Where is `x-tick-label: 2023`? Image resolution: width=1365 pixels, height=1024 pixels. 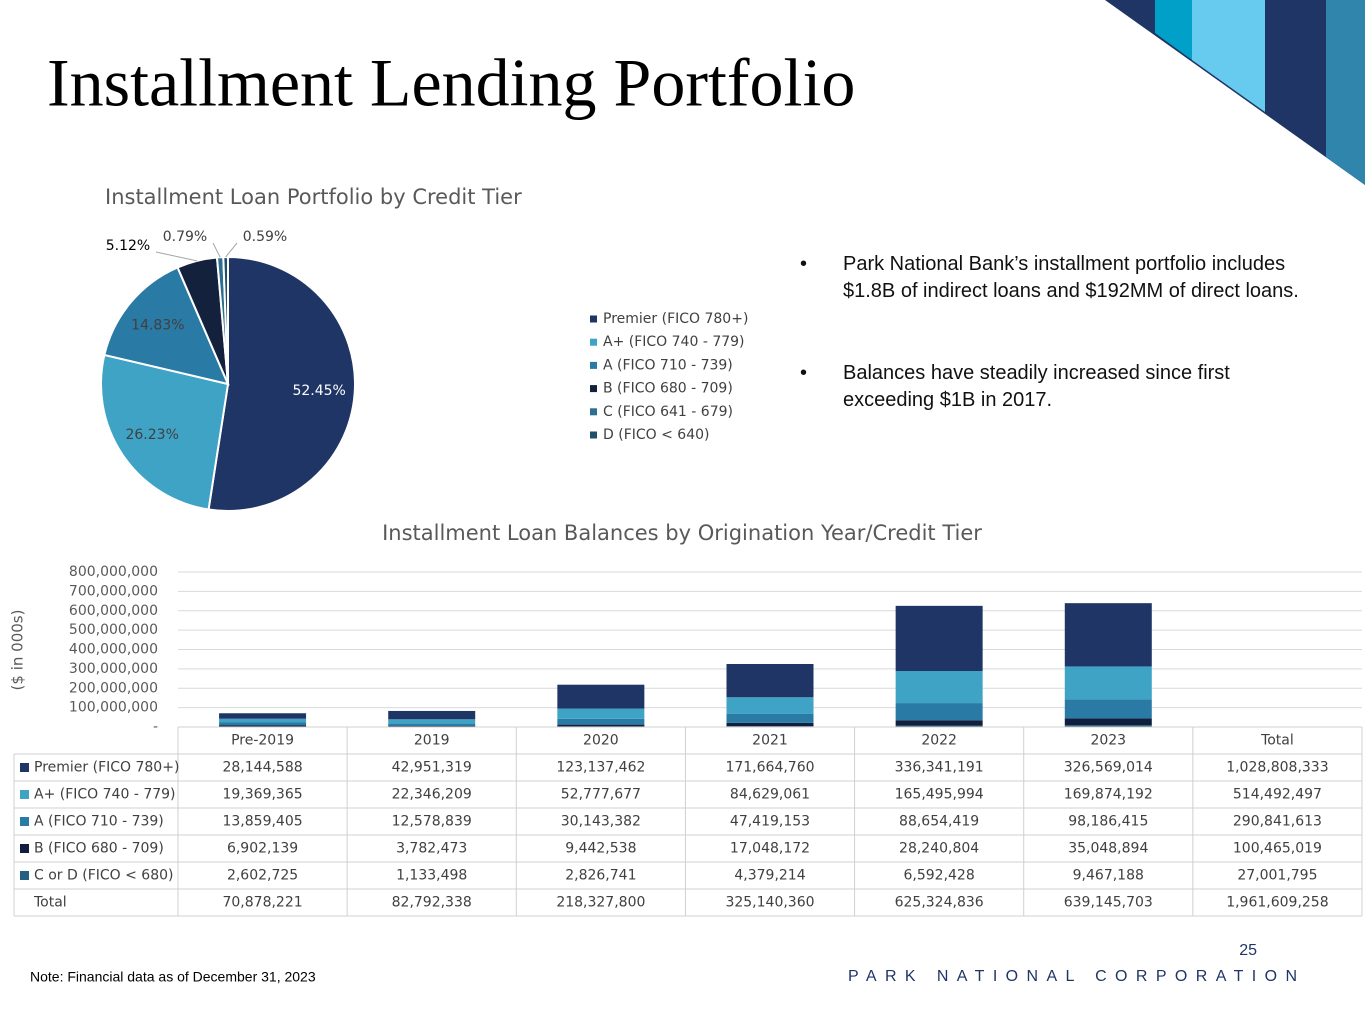
x-tick-label: 2023 is located at coordinates (1108, 741).